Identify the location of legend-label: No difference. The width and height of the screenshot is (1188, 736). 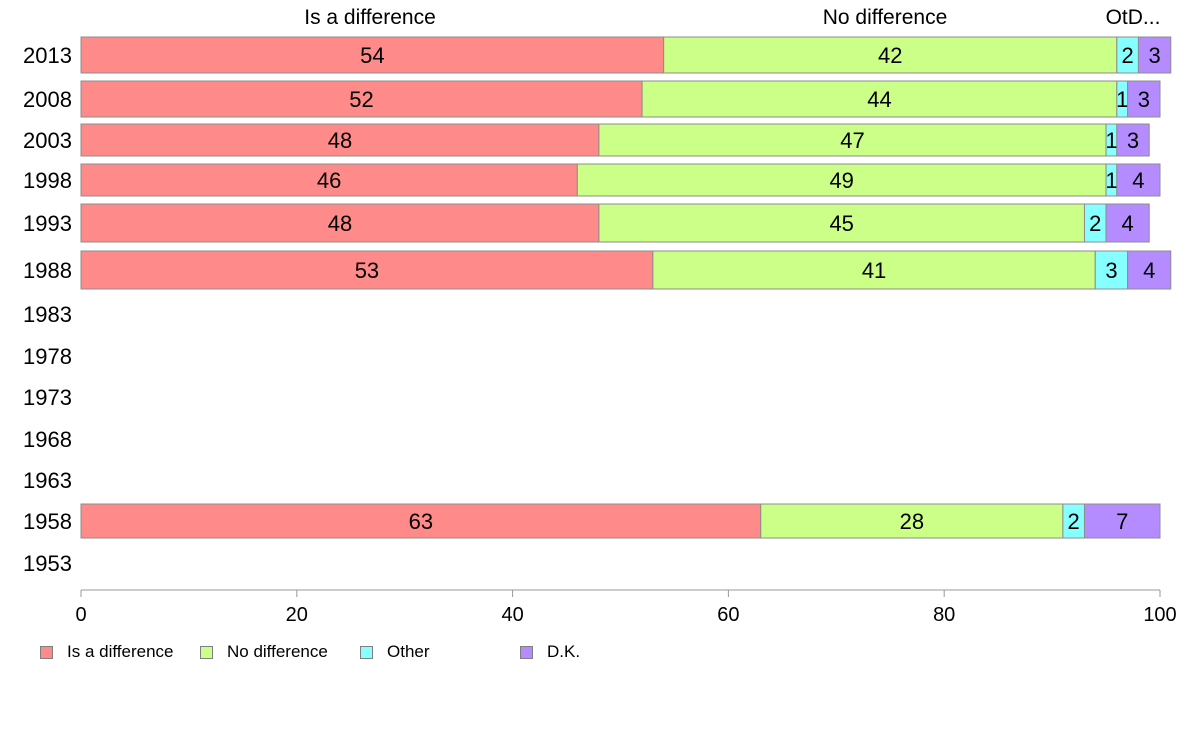
(277, 651).